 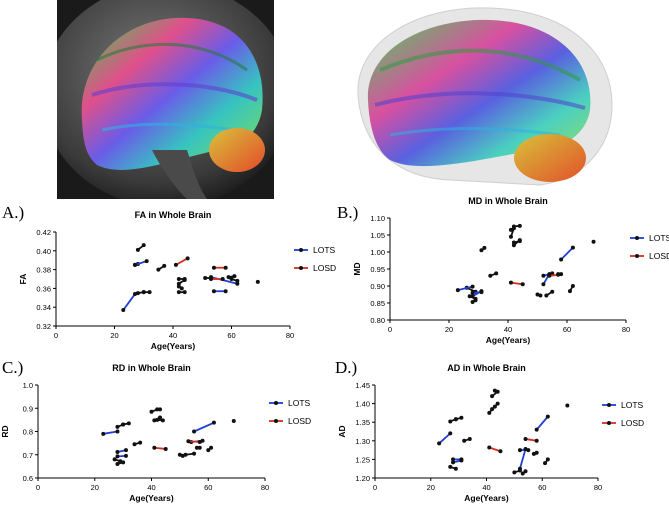 What do you see at coordinates (28, 478) in the screenshot?
I see `y-tick-label-rd: 0.6` at bounding box center [28, 478].